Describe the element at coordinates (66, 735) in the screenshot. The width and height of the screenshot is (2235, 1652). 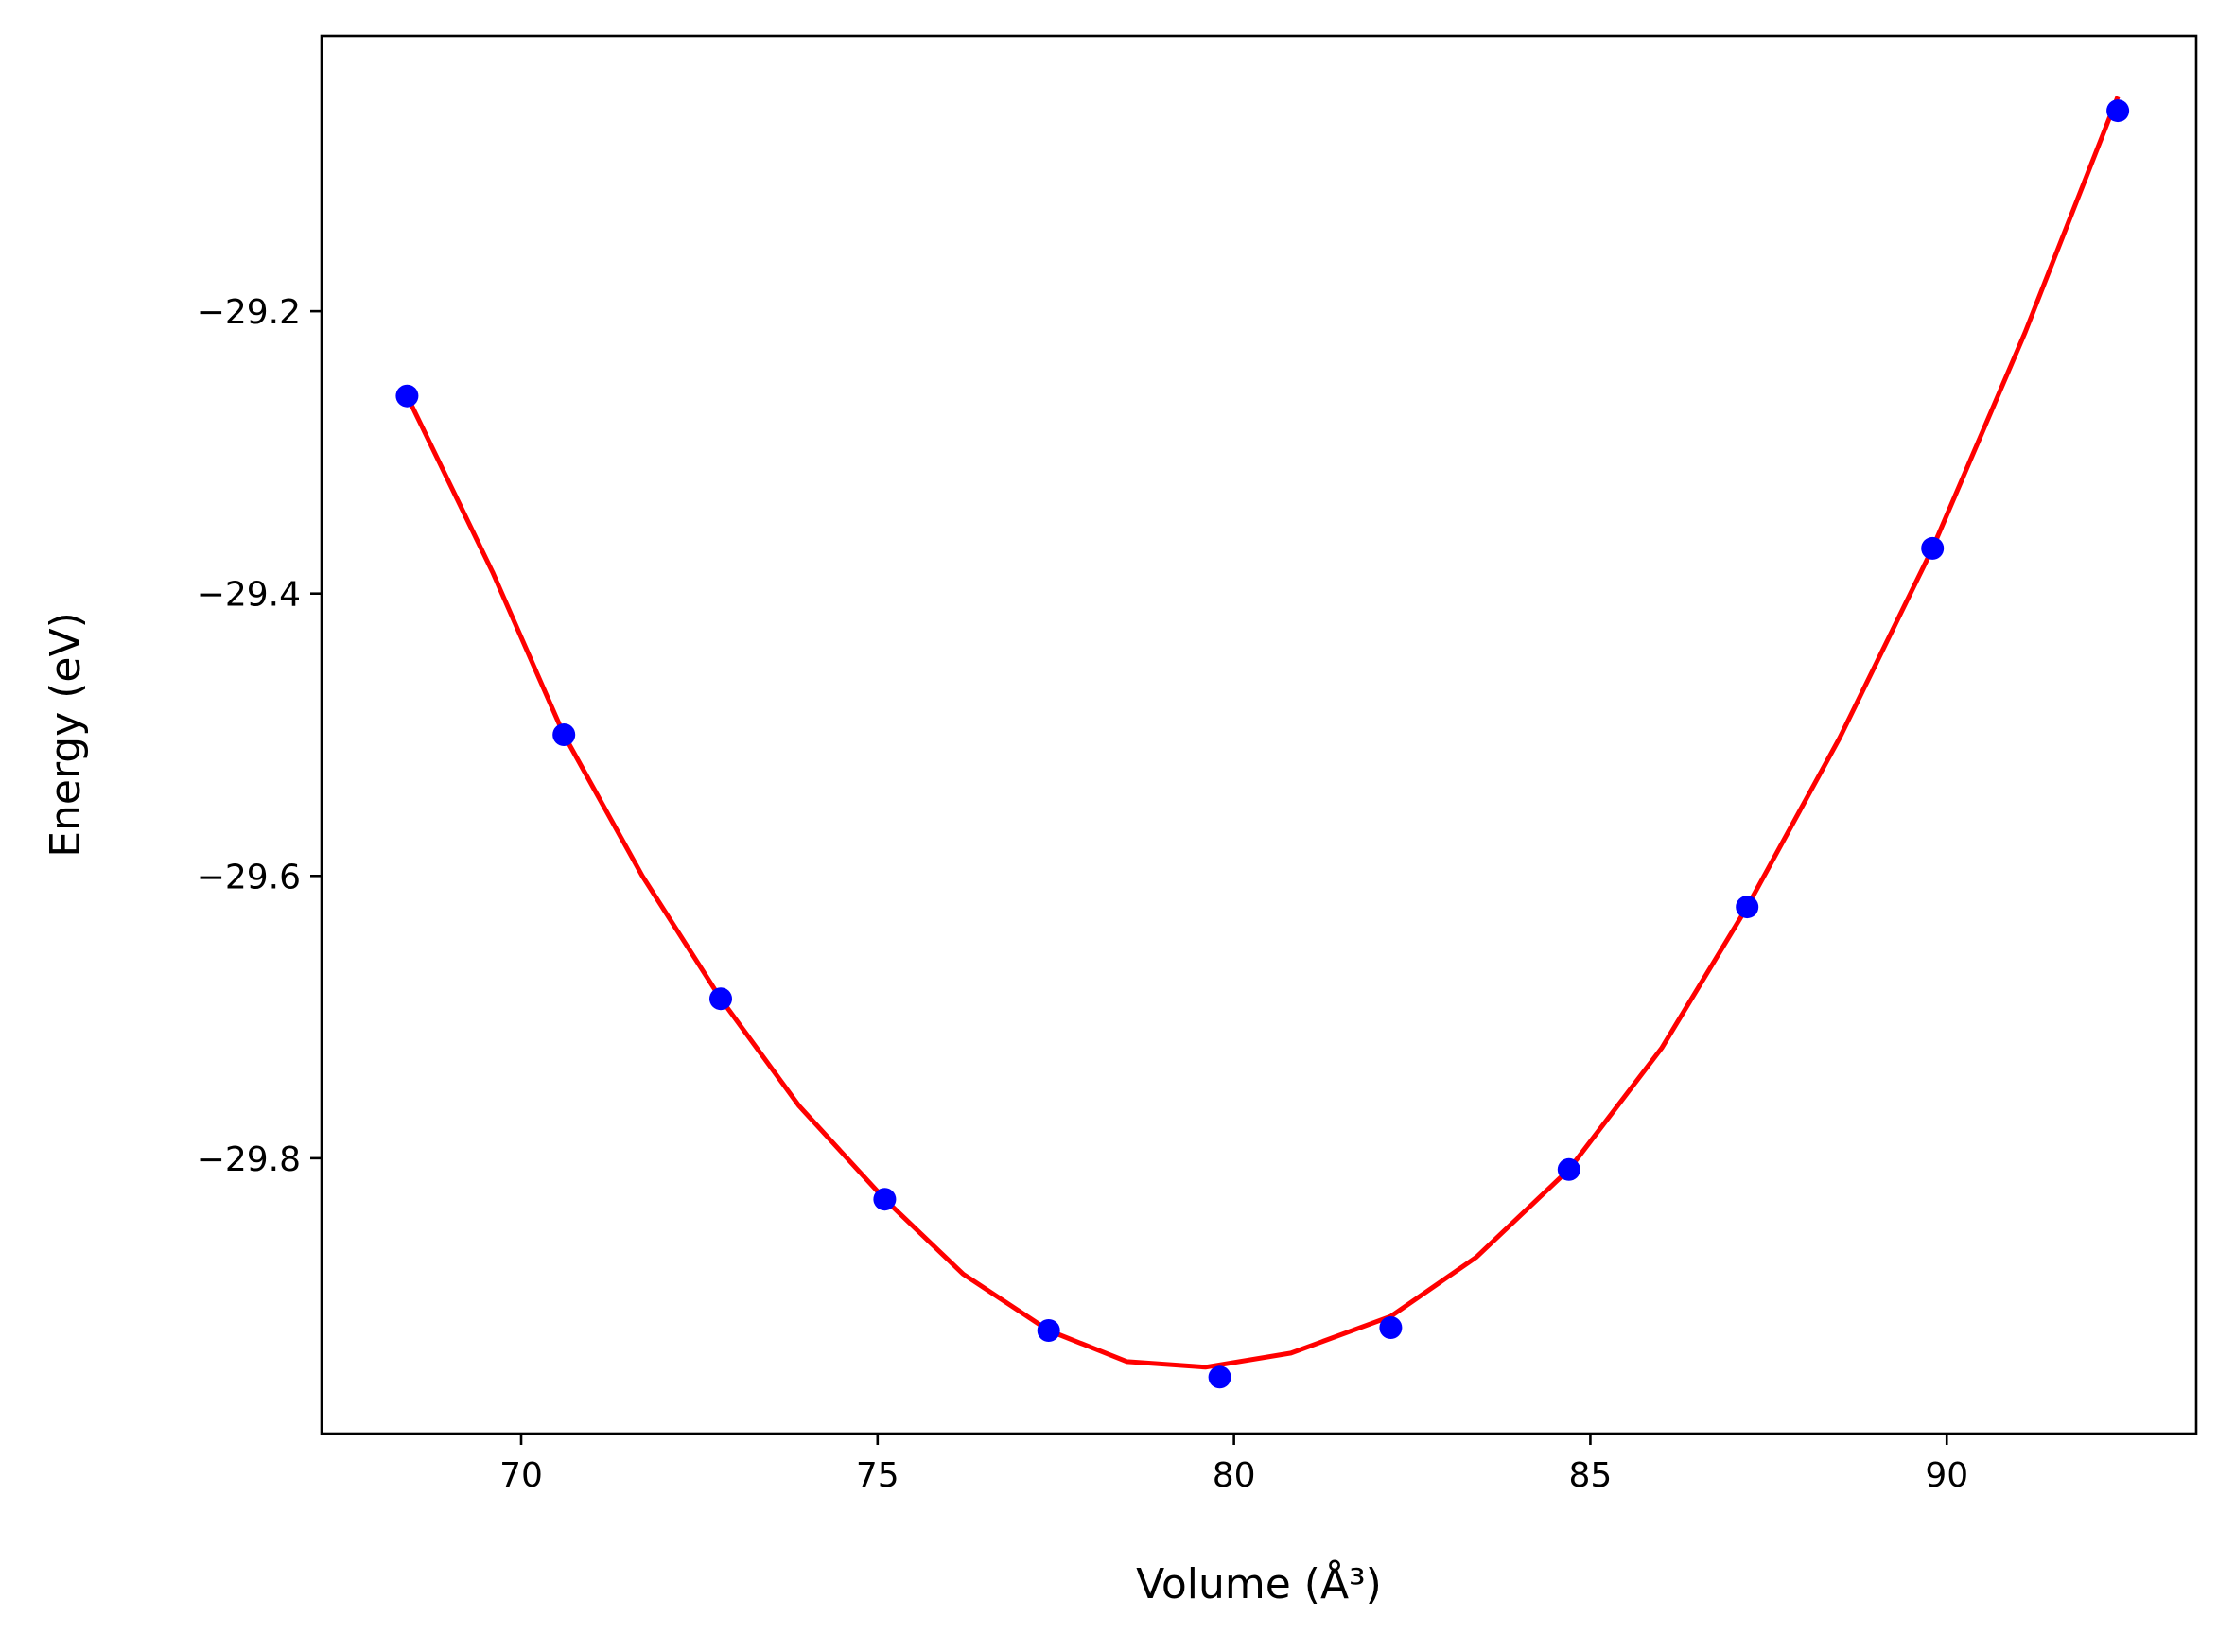
I see `y-axis-label: Energy (eV)` at that location.